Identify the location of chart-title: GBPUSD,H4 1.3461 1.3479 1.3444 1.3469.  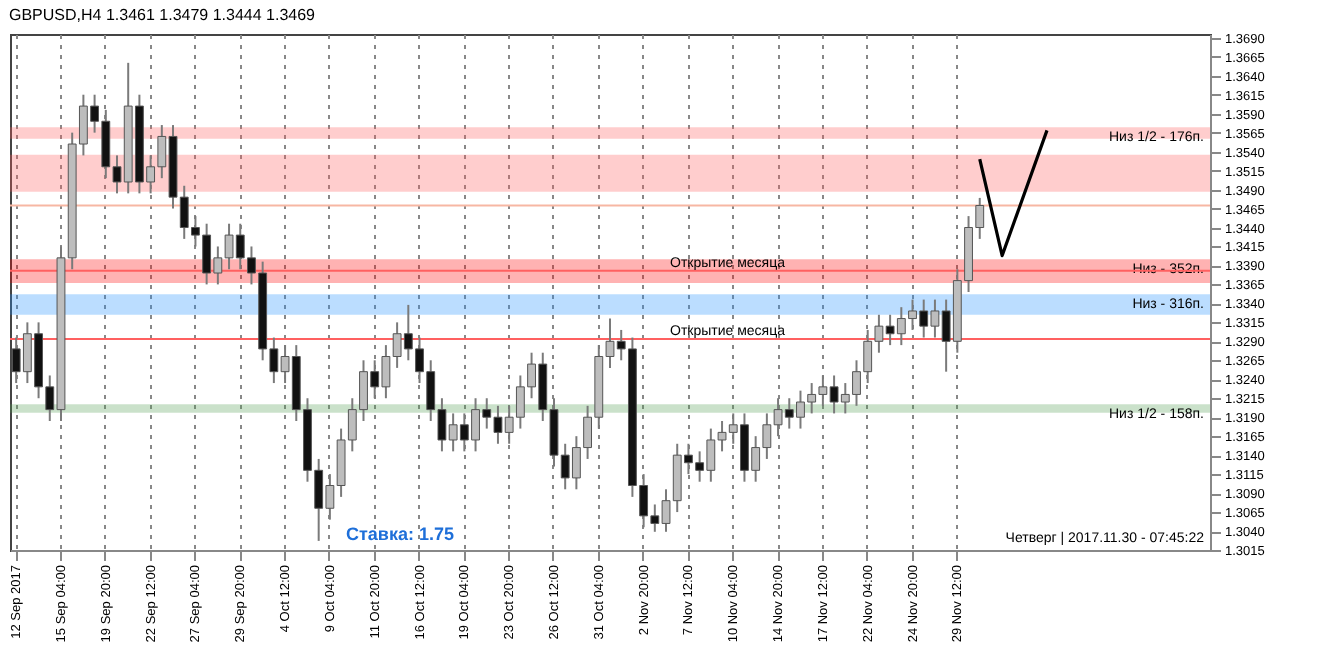
(163, 14).